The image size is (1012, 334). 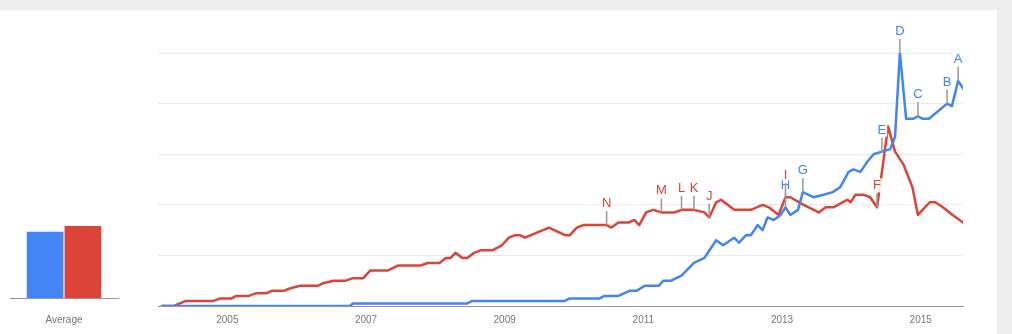 What do you see at coordinates (782, 319) in the screenshot?
I see `x-tick-label: 2013` at bounding box center [782, 319].